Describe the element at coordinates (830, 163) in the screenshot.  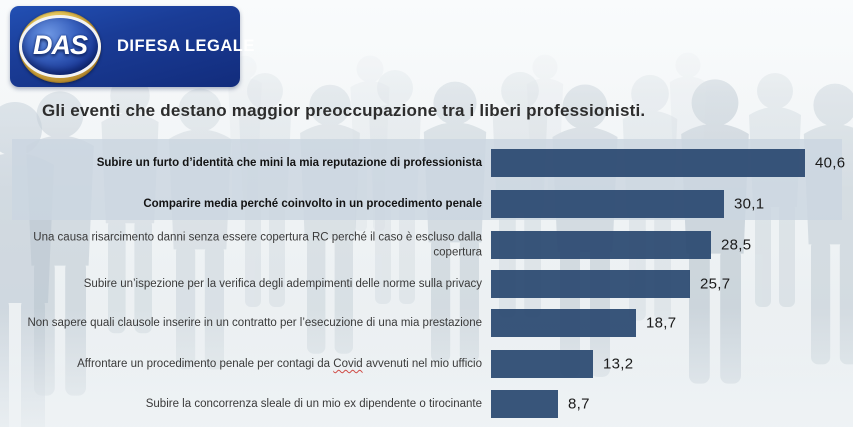
I see `value-label: 40,6` at that location.